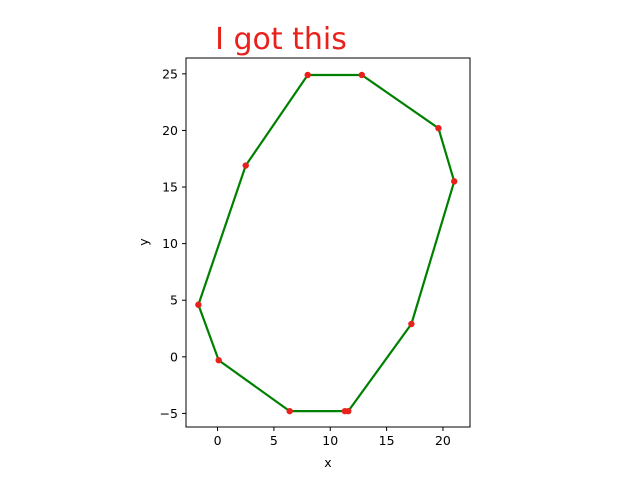 This screenshot has width=640, height=480. Describe the element at coordinates (387, 440) in the screenshot. I see `x-tick-label: 15` at that location.